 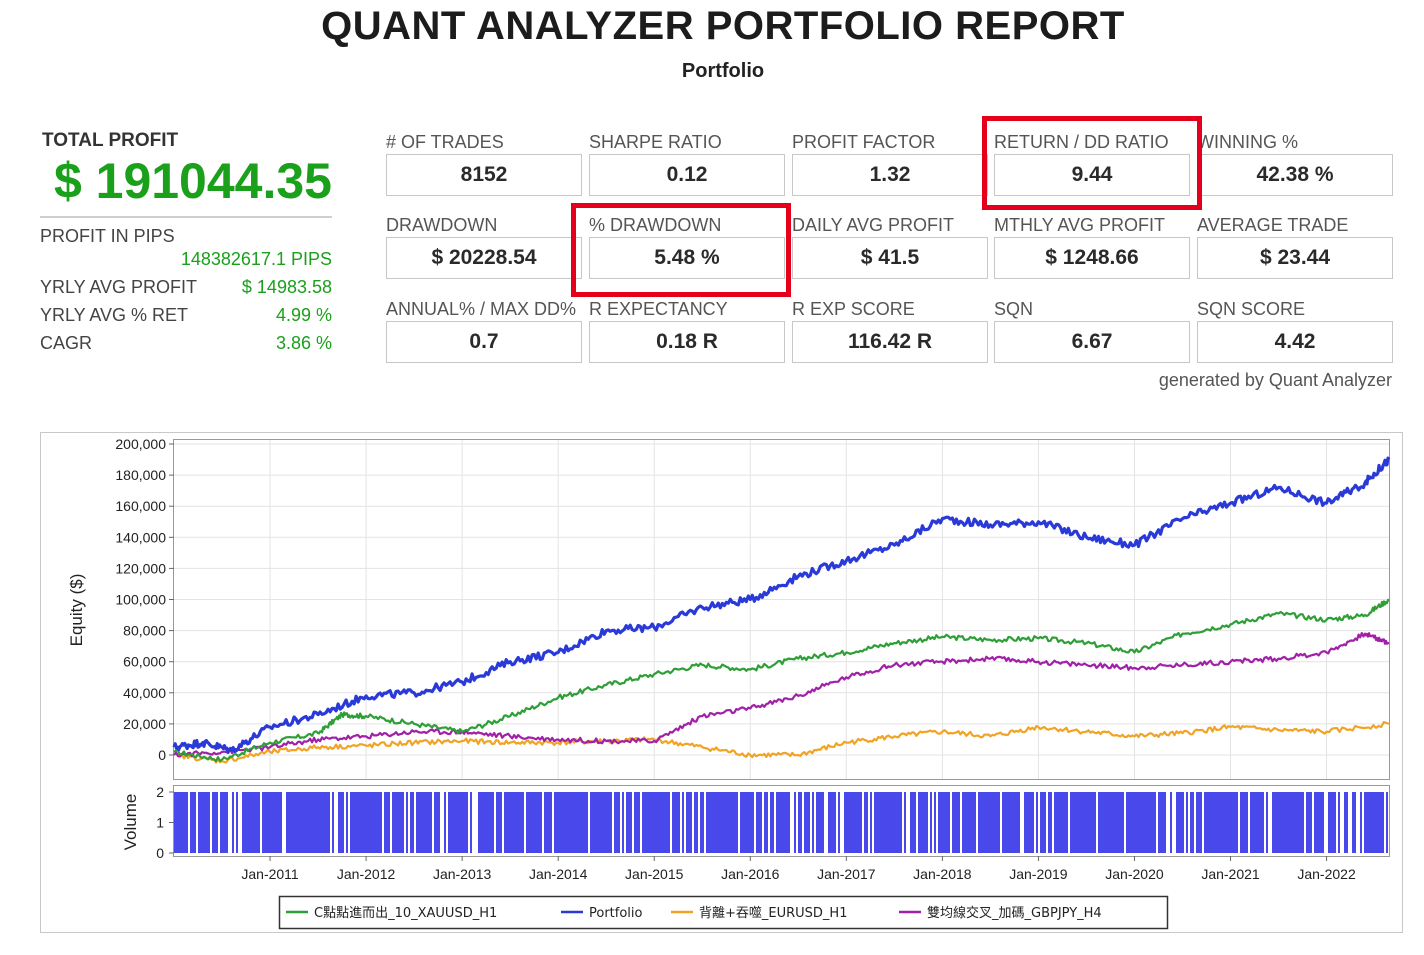 I want to click on metric-mthly-avg-profit: MTHLY AVG PROFIT $ 1248.66, so click(x=1092, y=246).